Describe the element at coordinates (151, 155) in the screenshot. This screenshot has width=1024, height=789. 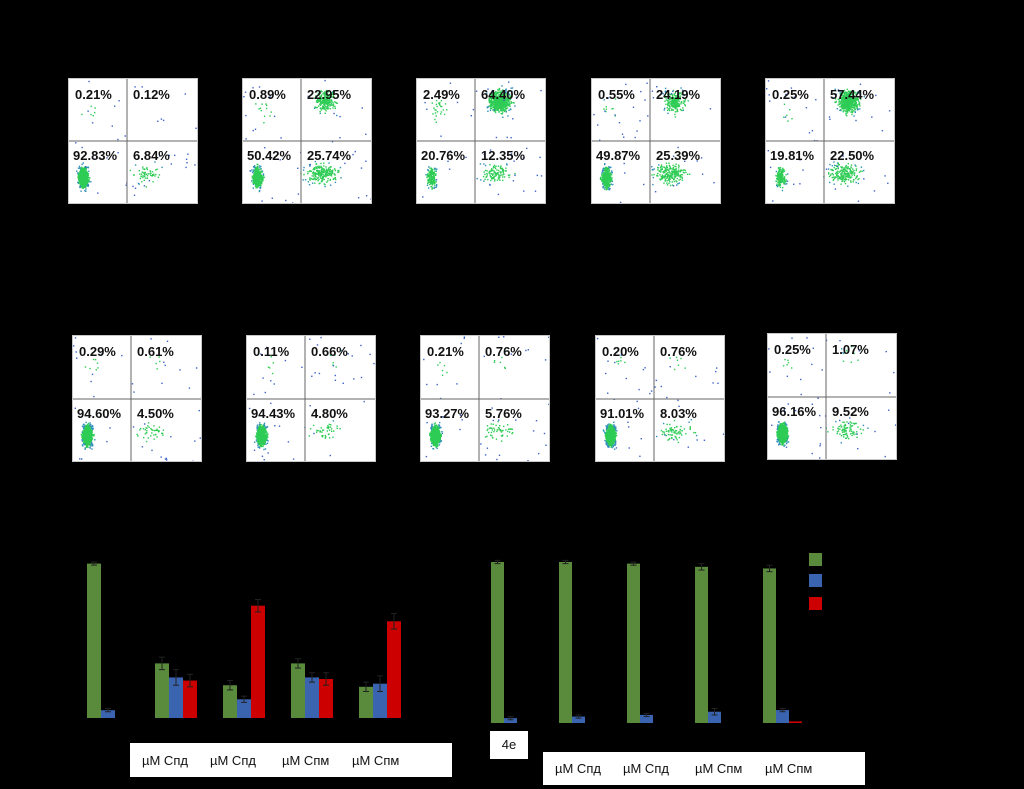
I see `quadrant-lr-value: 6.84%` at that location.